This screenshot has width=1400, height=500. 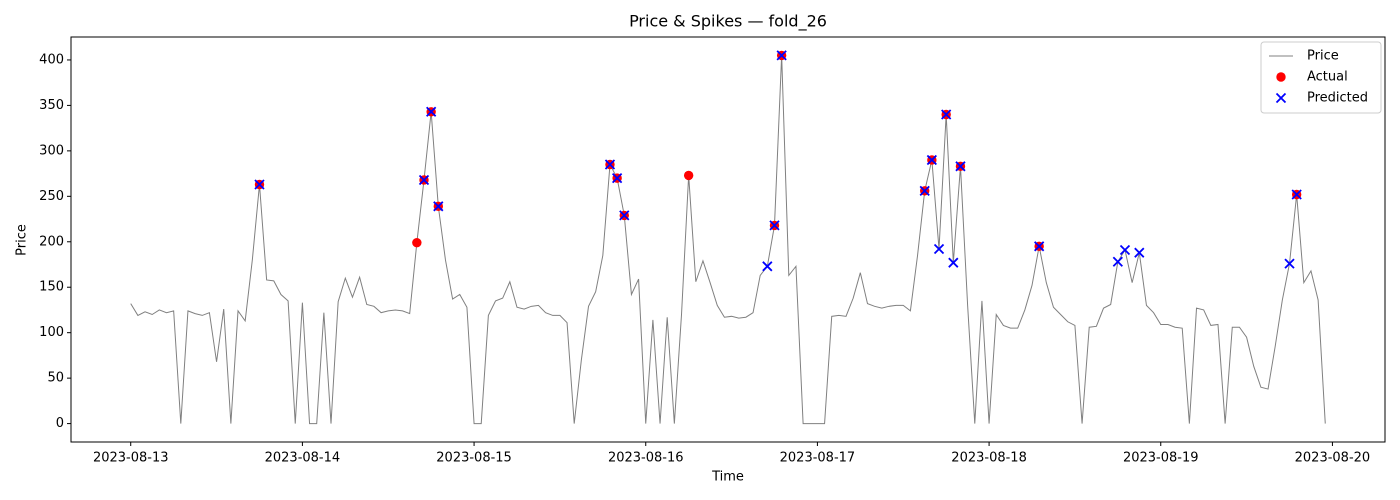 I want to click on x-tick-label: 2023-08-20, so click(x=1333, y=458).